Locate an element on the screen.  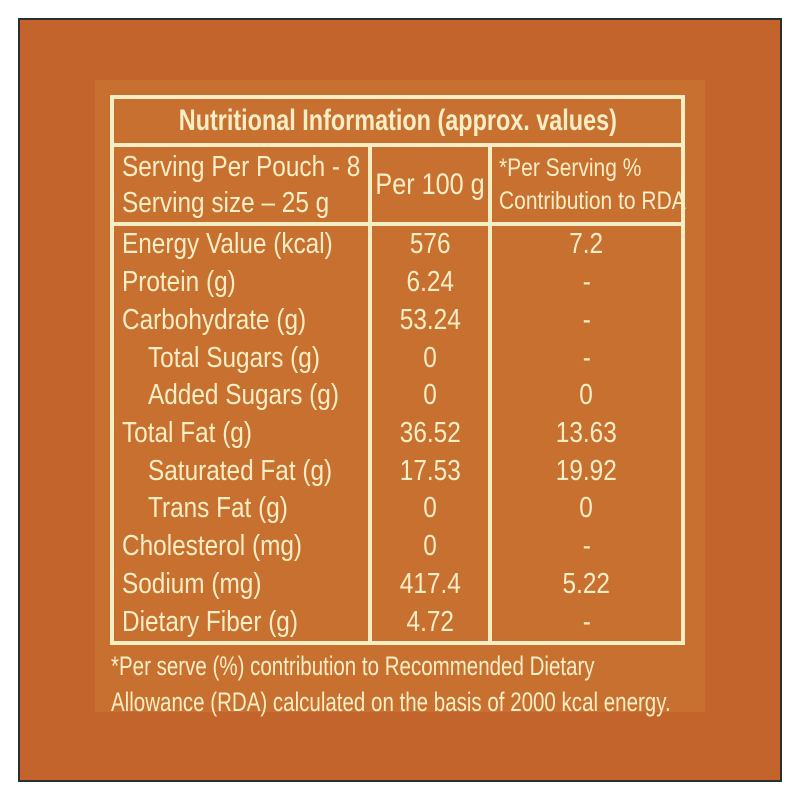
row-label-text: Dietary Fiber (g) is located at coordinates (210, 621).